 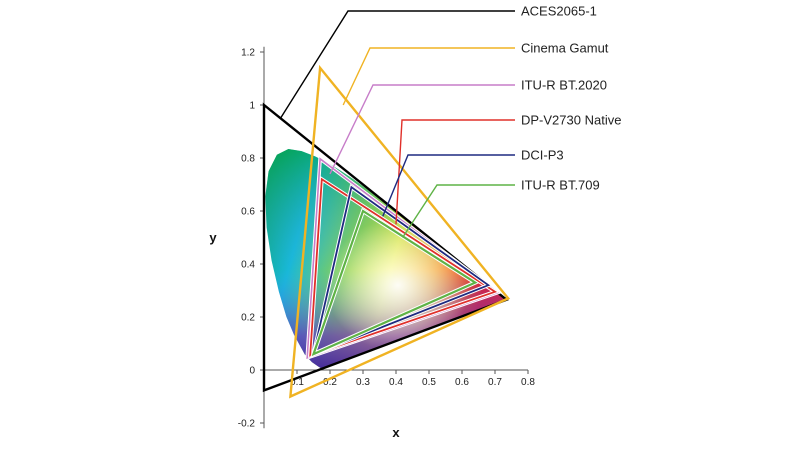 I want to click on x-axis-label: x, so click(x=396, y=432).